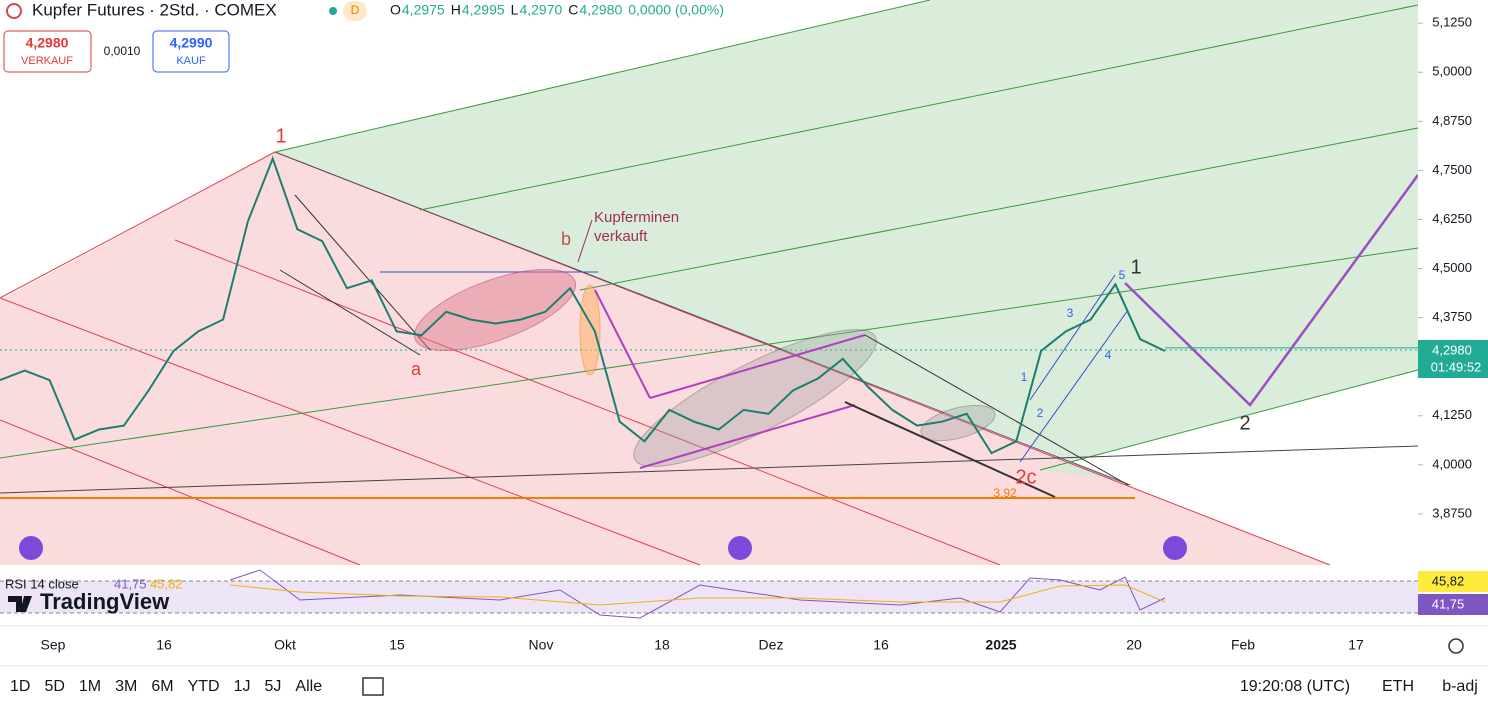 The width and height of the screenshot is (1488, 713). I want to click on rsi-legend-value: 41,75, so click(130, 583).